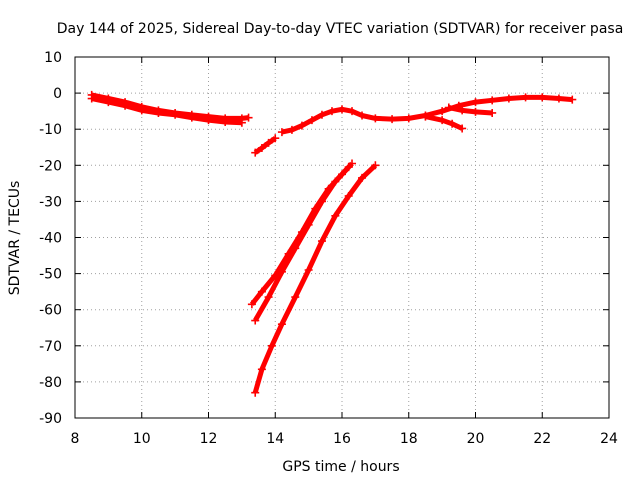 Image resolution: width=640 pixels, height=480 pixels. I want to click on x-tick-label: 20, so click(476, 439).